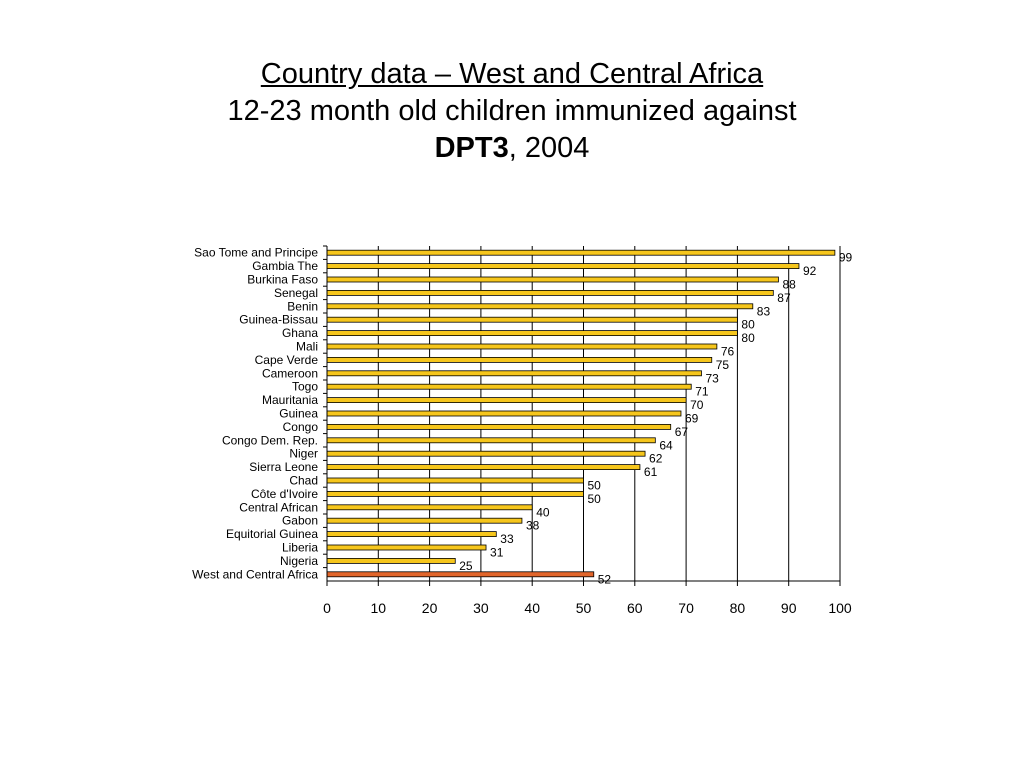 This screenshot has height=768, width=1024. I want to click on value-label: 70, so click(697, 405).